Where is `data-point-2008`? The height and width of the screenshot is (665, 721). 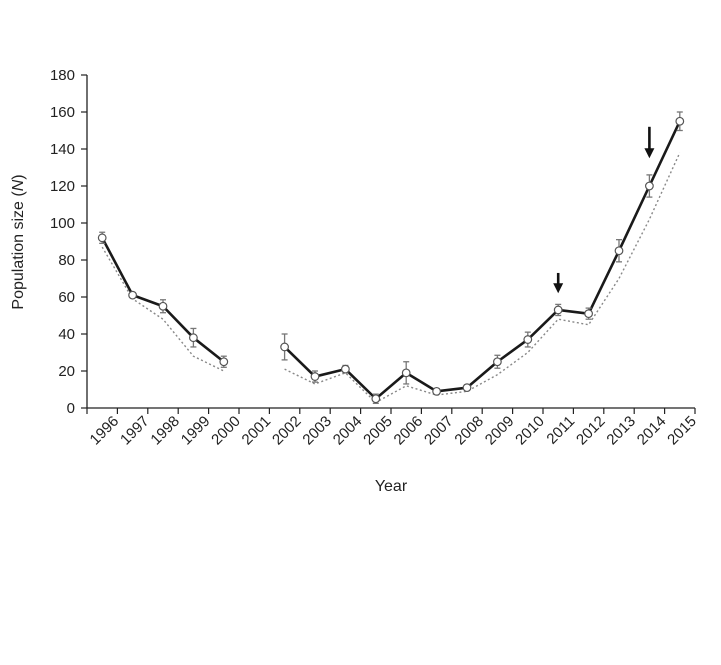
data-point-2008 is located at coordinates (467, 388).